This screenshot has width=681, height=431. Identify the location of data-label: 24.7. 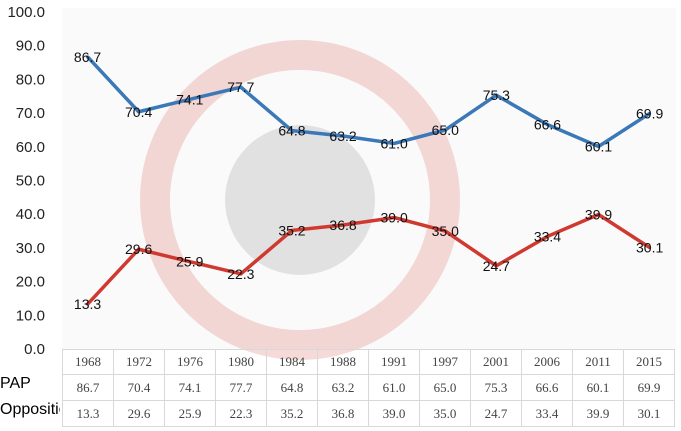
(496, 266).